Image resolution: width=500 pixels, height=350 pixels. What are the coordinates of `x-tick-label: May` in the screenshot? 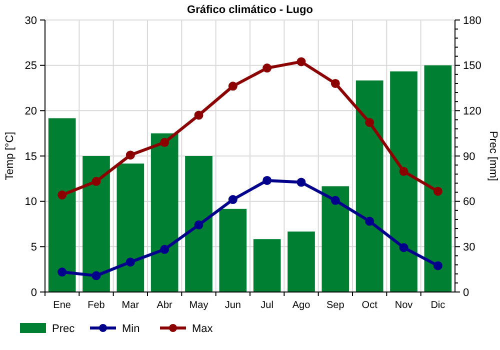 It's located at (198, 305).